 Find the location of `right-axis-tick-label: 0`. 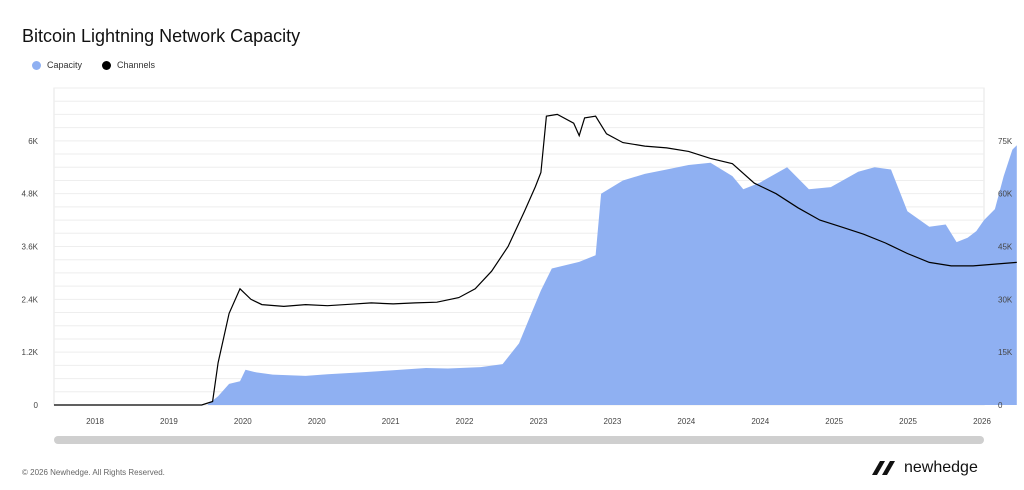

right-axis-tick-label: 0 is located at coordinates (1000, 405).